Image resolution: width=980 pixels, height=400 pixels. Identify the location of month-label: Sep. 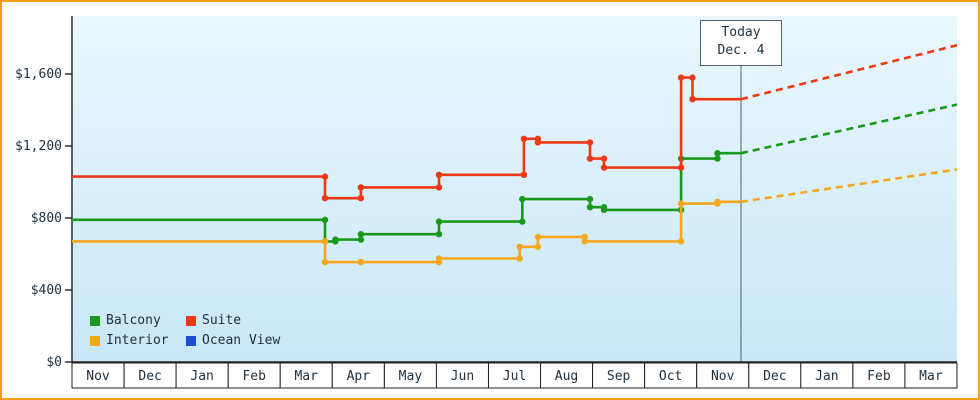
(619, 376).